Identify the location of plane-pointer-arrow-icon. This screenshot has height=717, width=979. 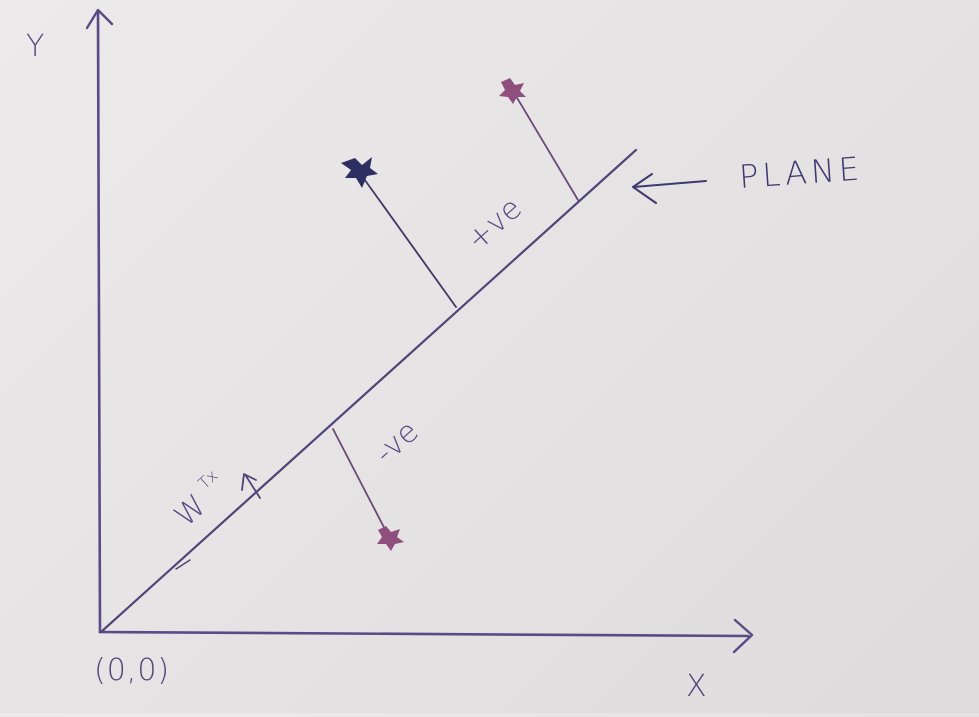
(669, 188).